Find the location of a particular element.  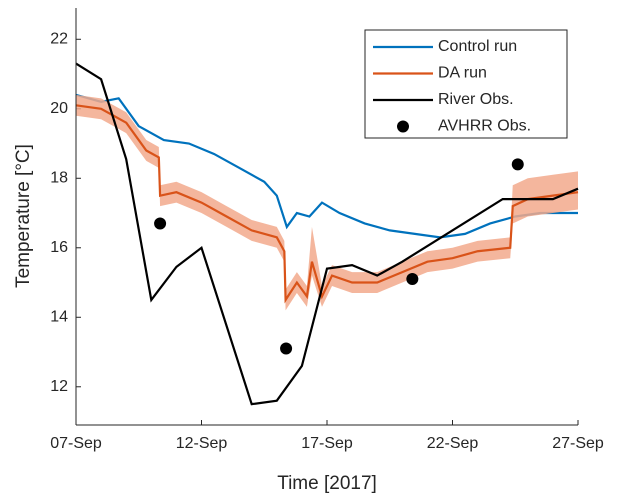

legend-label: AVHRR Obs. is located at coordinates (484, 126).